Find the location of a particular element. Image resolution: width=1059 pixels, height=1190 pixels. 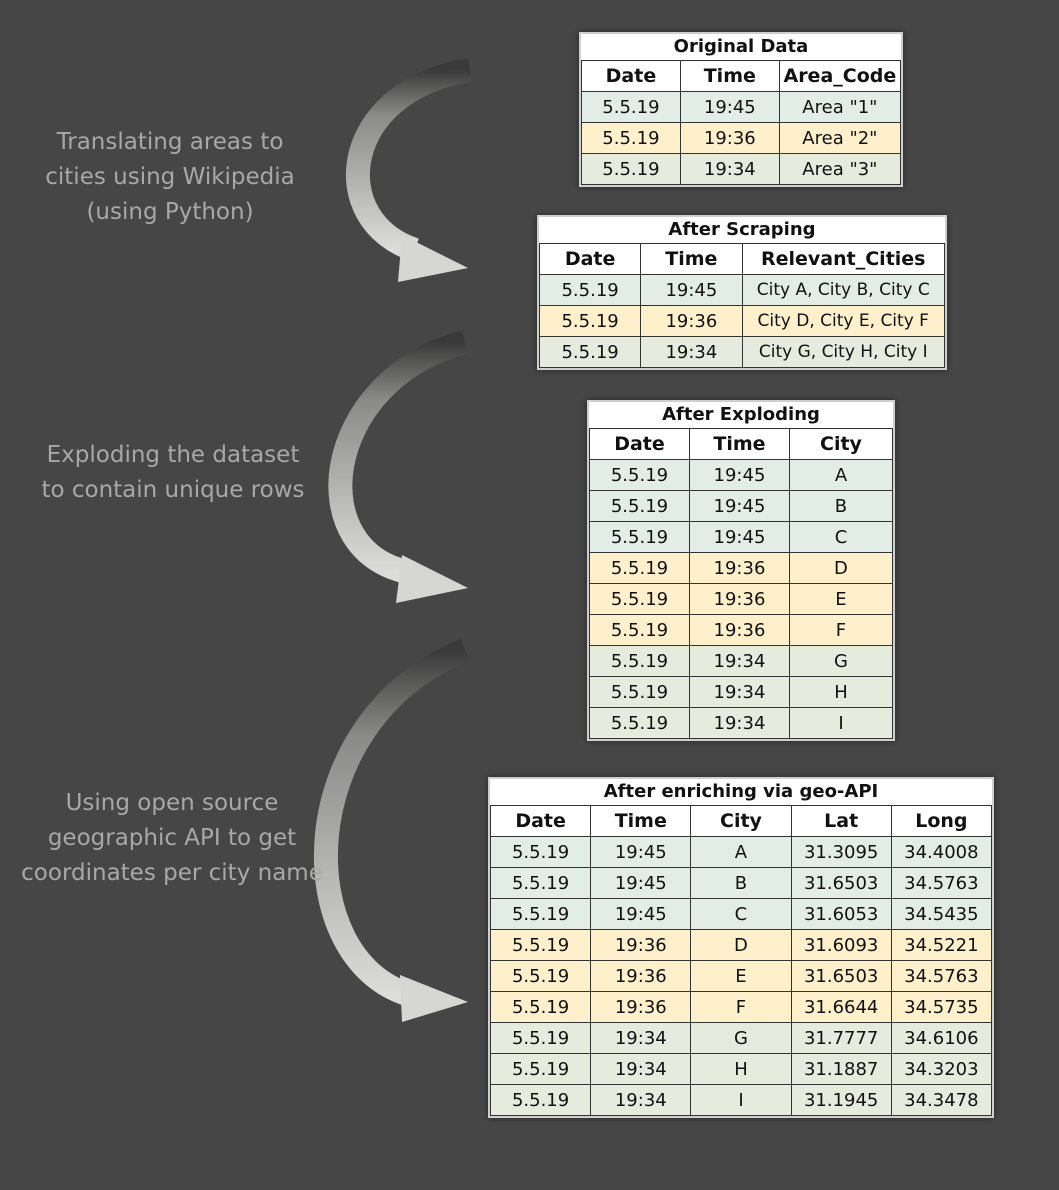

table-cell: A is located at coordinates (741, 852).